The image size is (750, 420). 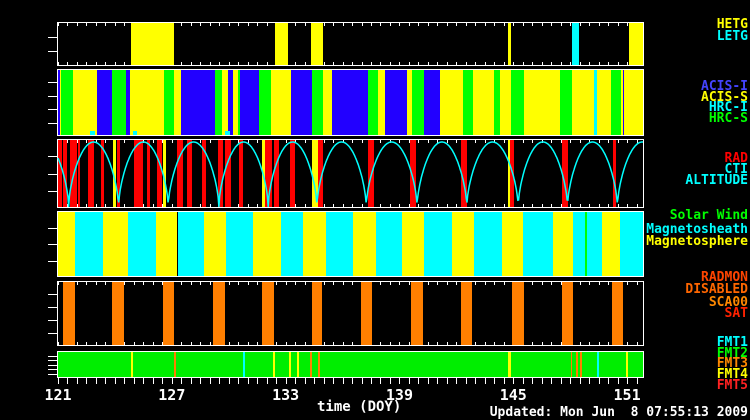 What do you see at coordinates (728, 302) in the screenshot?
I see `band-label-sca00: SCA00` at bounding box center [728, 302].